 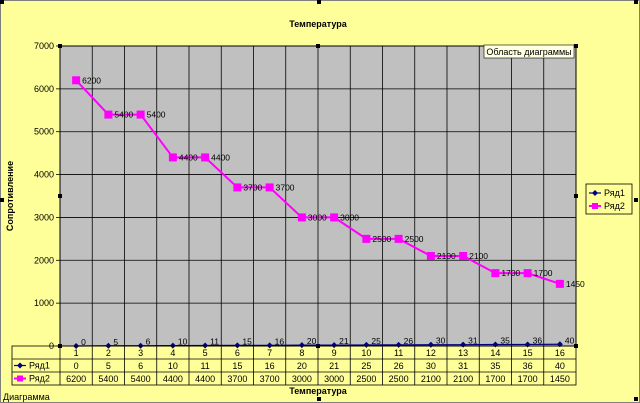 I want to click on table-cell-series-2: 5400, so click(x=141, y=379).